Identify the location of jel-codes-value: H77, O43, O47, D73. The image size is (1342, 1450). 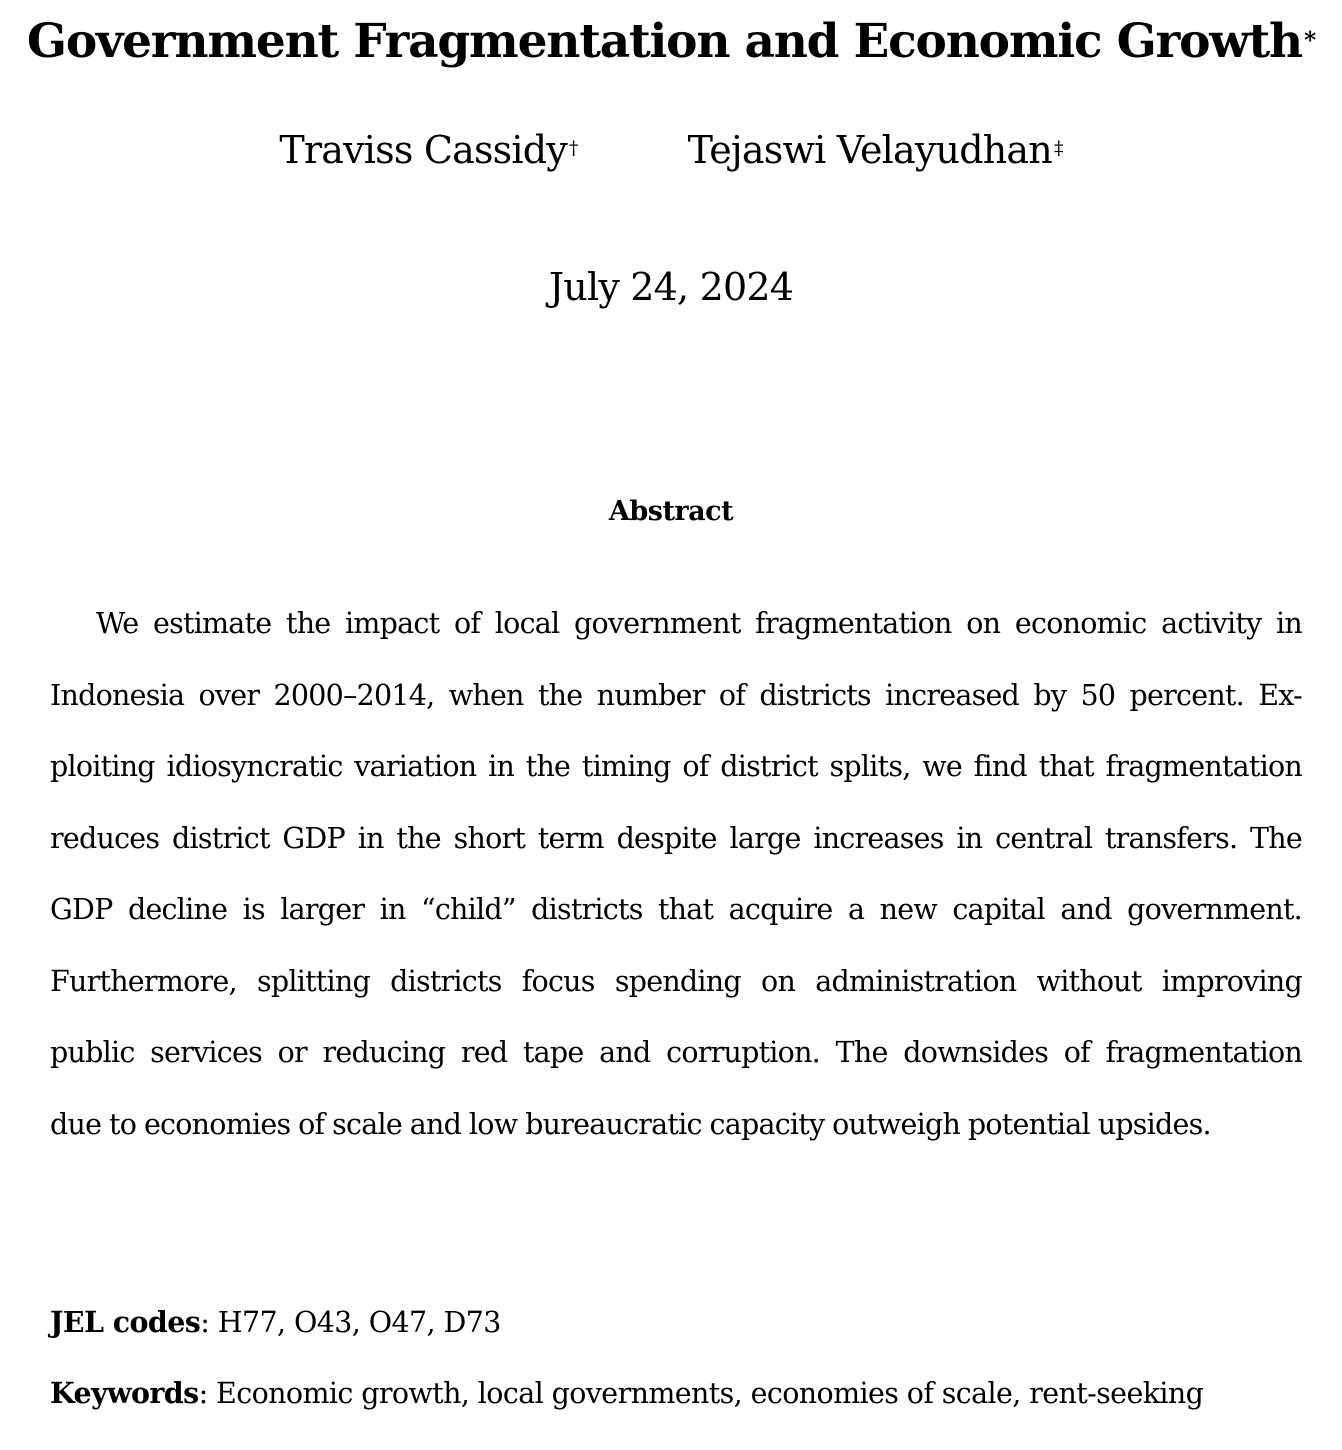
(359, 1322).